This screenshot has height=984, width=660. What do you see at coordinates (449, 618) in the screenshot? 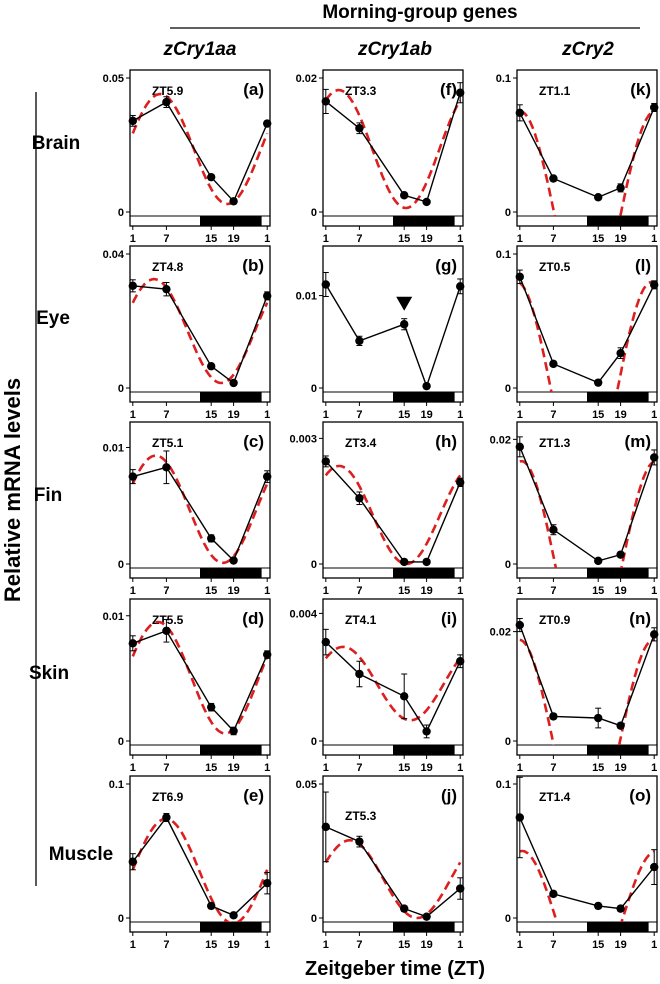
I see `panel-letter: (i)` at bounding box center [449, 618].